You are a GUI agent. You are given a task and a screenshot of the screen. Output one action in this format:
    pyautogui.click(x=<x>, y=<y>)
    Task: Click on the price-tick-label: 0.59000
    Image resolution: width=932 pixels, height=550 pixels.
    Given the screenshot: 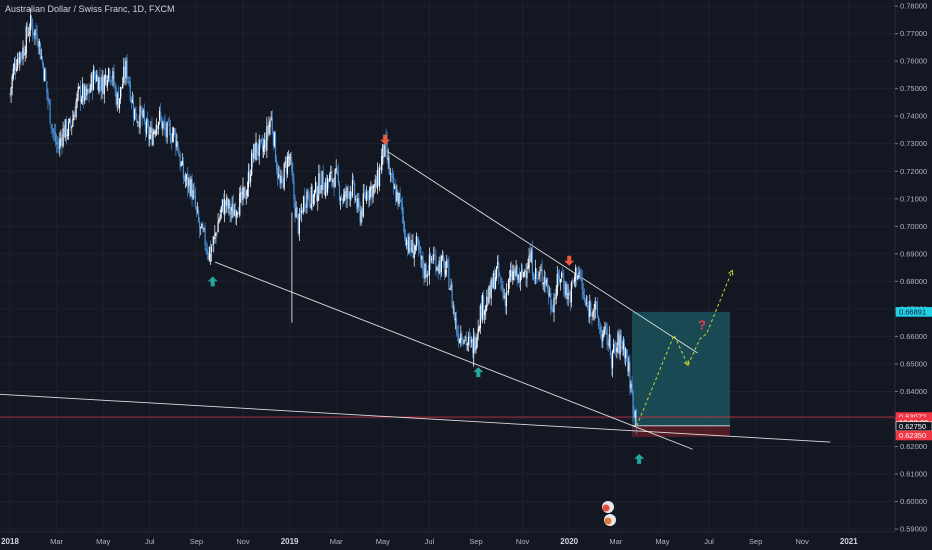 What is the action you would take?
    pyautogui.click(x=913, y=529)
    